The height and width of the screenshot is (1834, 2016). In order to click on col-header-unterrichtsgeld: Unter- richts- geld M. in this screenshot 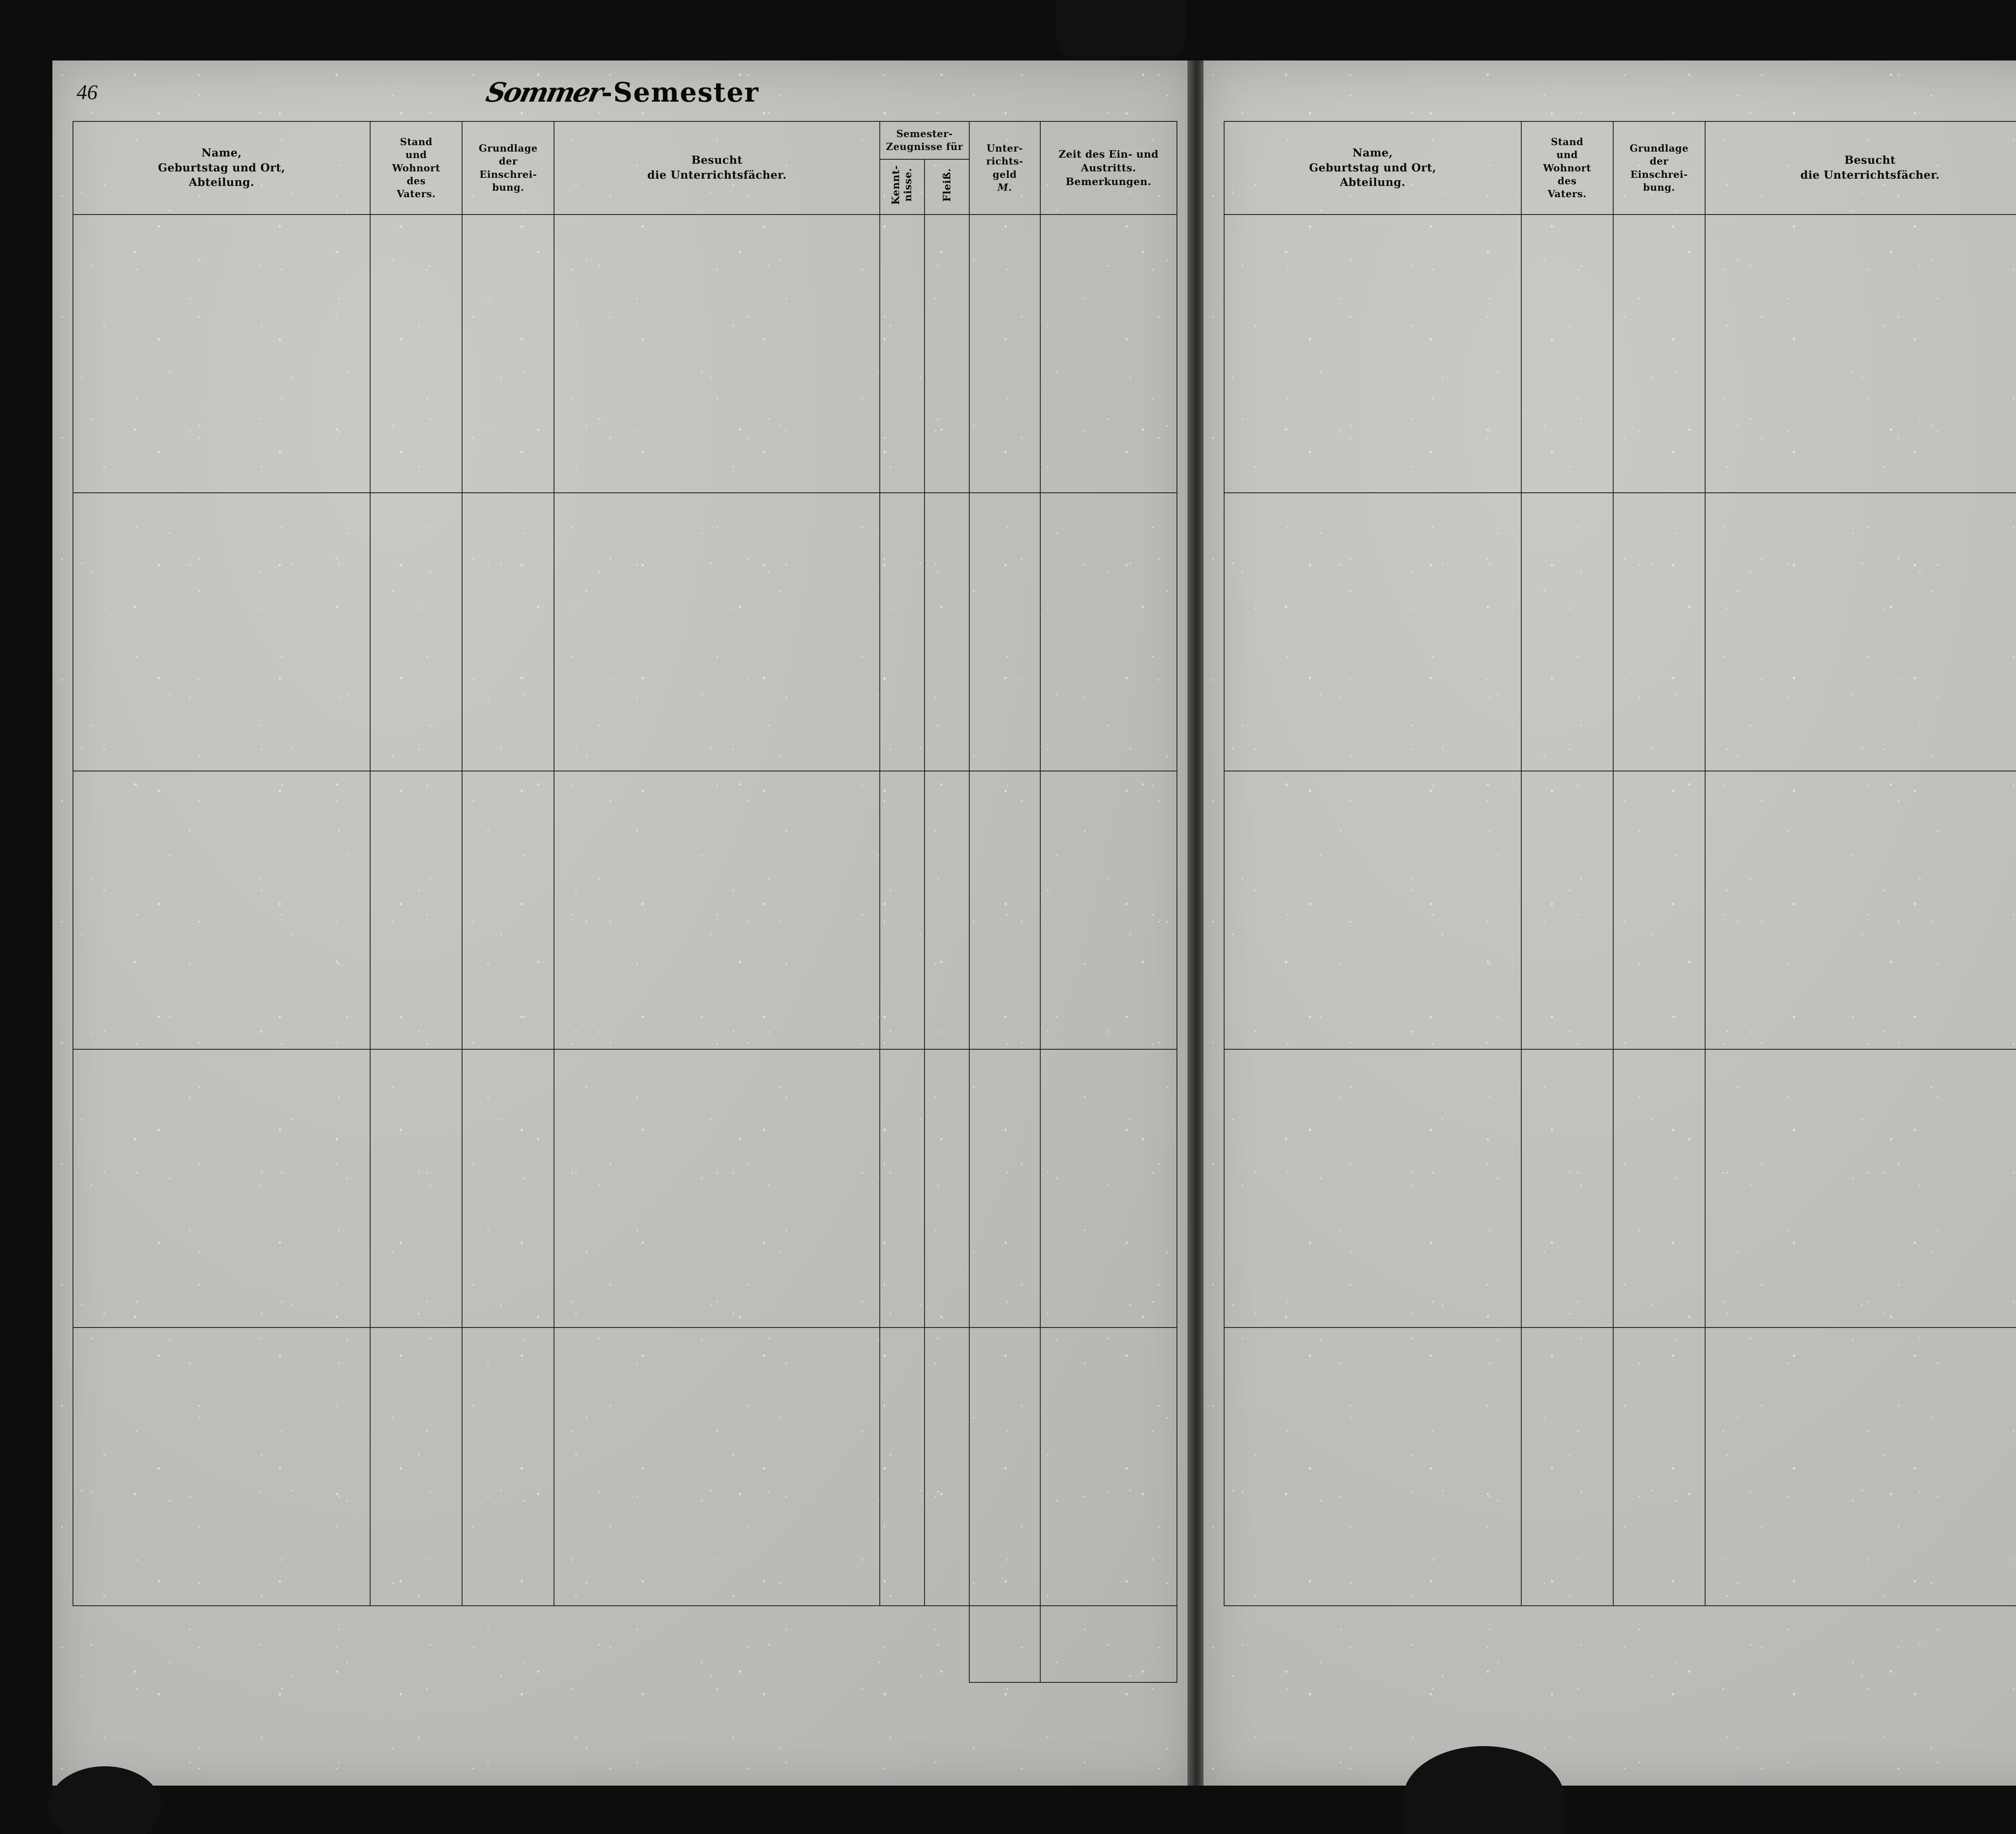, I will do `click(1005, 168)`.